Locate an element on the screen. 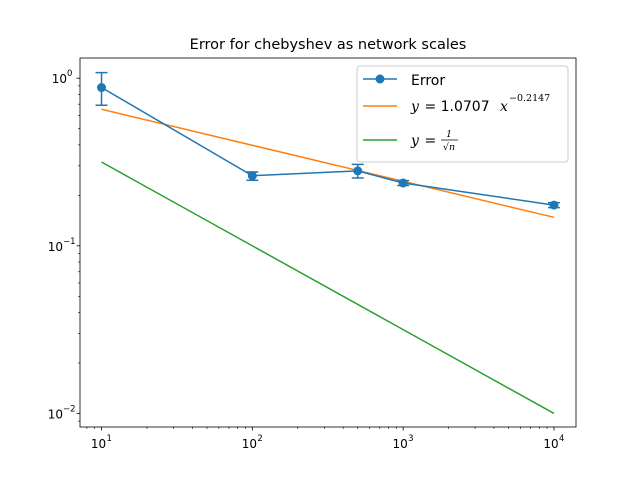 The image size is (640, 480). y-tick-exponent: −1 is located at coordinates (69, 242).